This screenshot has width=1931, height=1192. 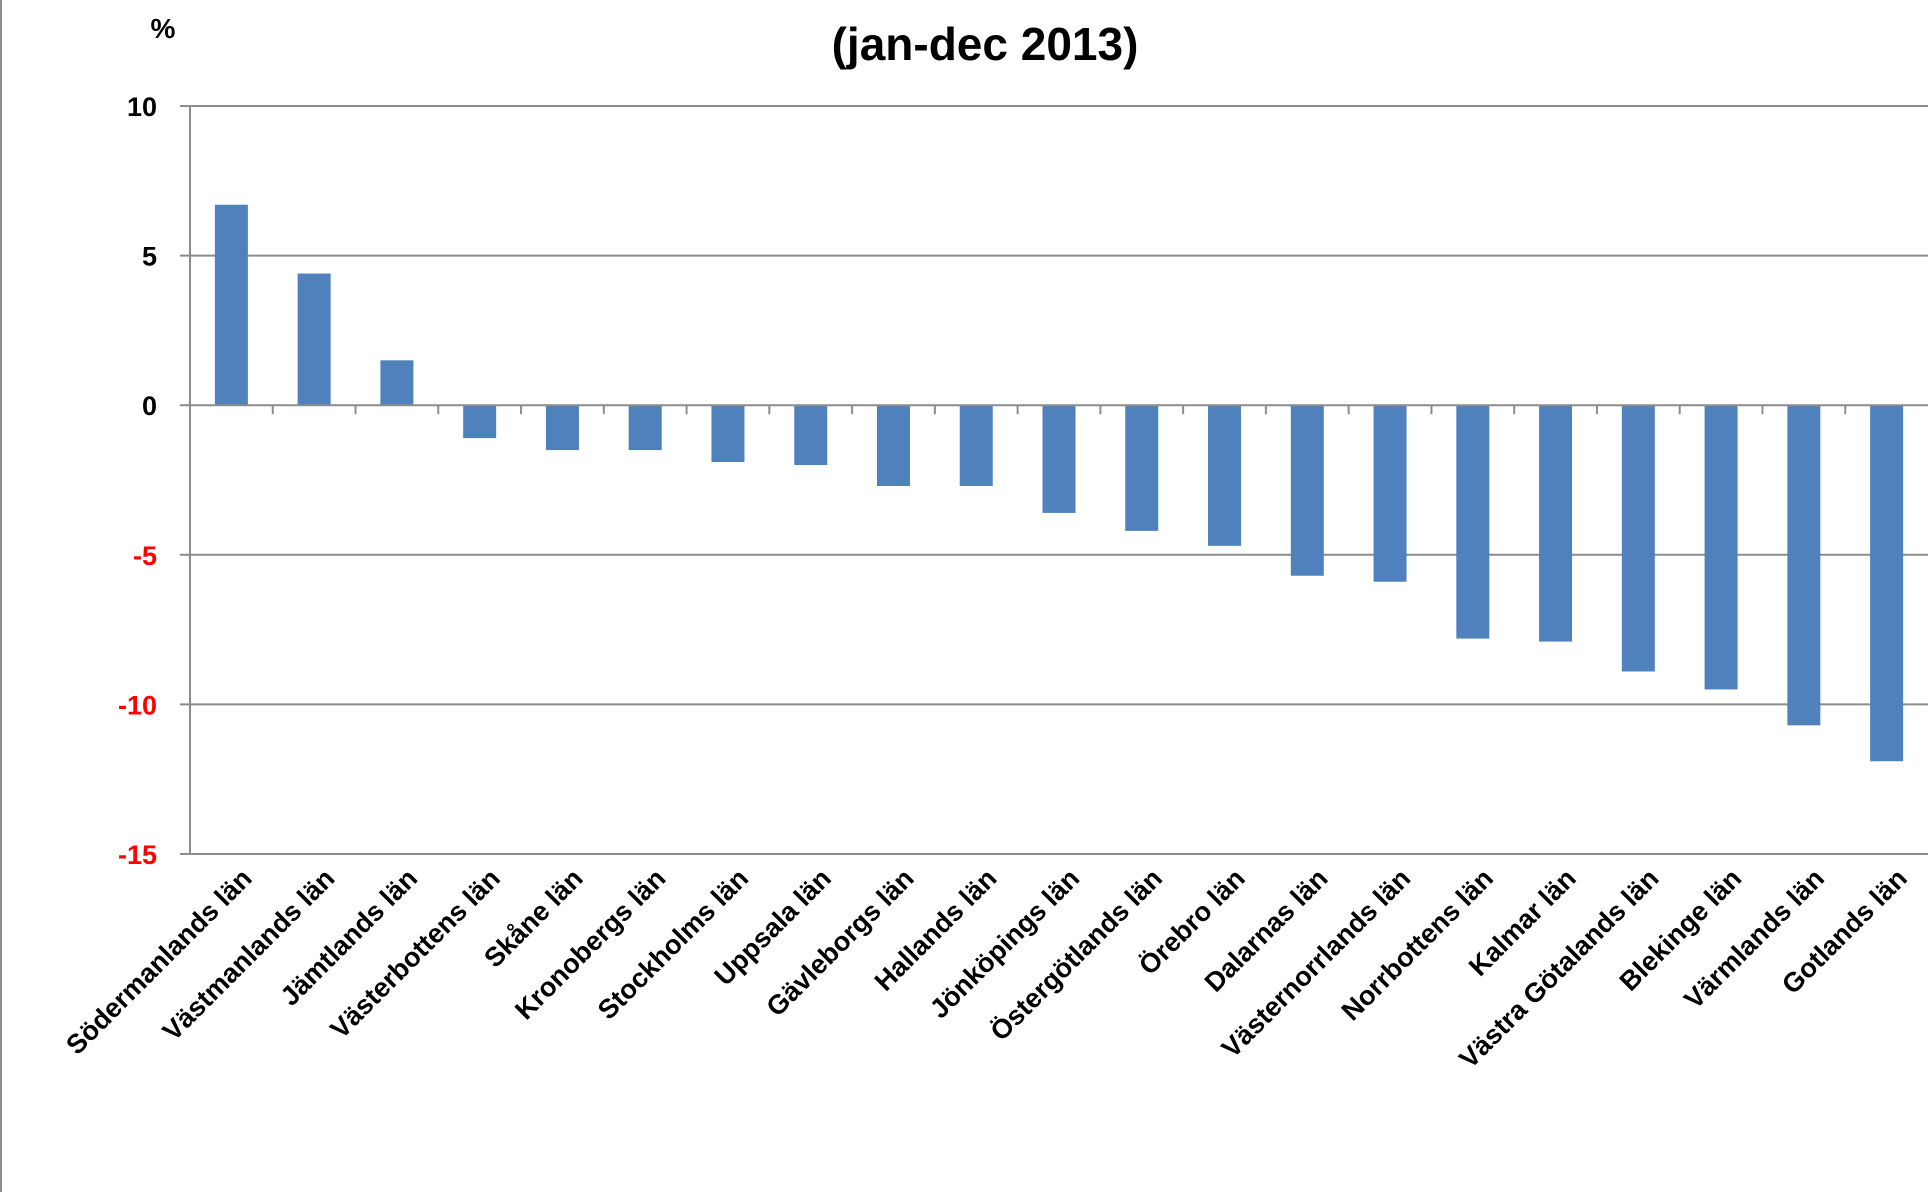 I want to click on y-tick-labels: 10 5 0 -5 -10 -15, so click(x=137, y=481).